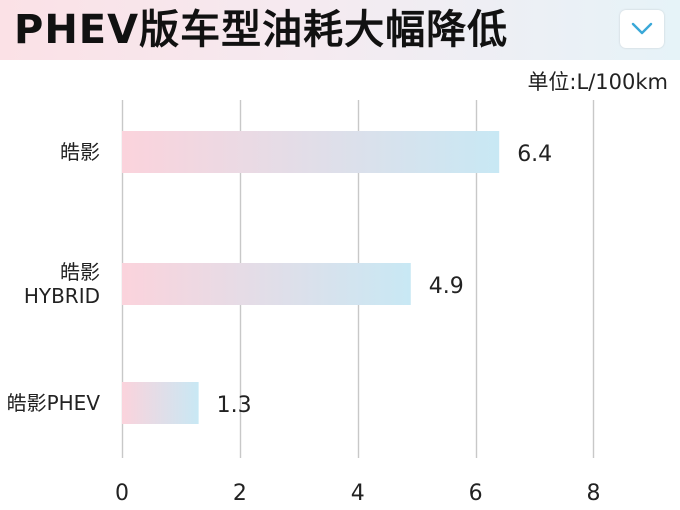 Image resolution: width=680 pixels, height=510 pixels. What do you see at coordinates (80, 152) in the screenshot?
I see `category-label: 皓影` at bounding box center [80, 152].